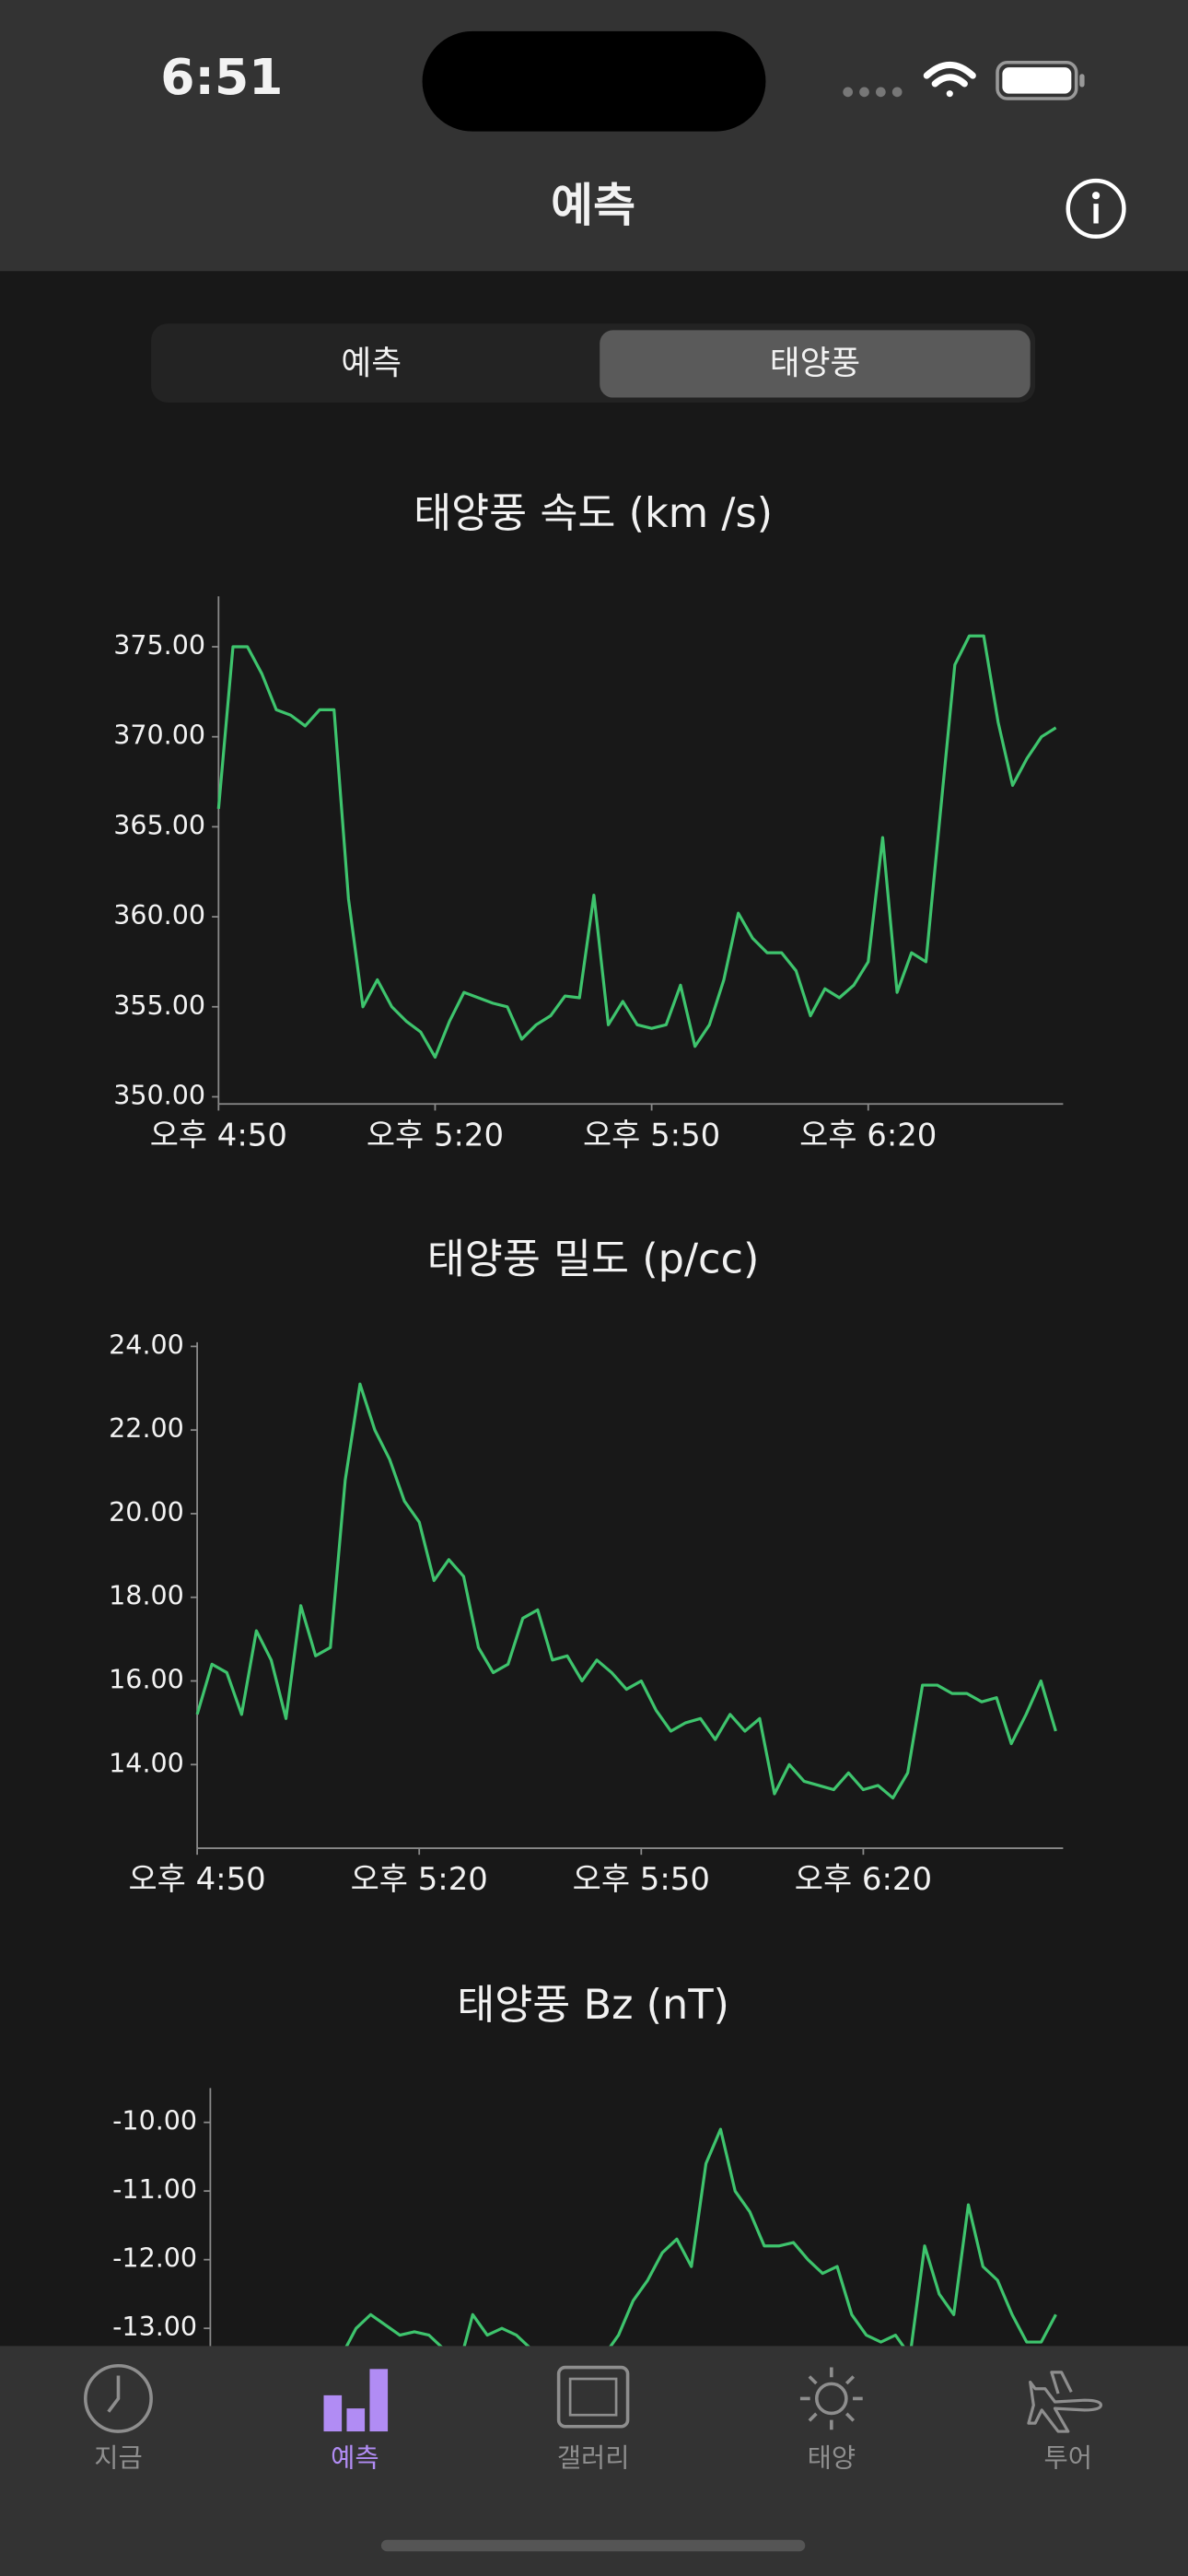 The height and width of the screenshot is (2576, 1188). Describe the element at coordinates (154, 2258) in the screenshot. I see `y-tick-label: -12.00` at that location.